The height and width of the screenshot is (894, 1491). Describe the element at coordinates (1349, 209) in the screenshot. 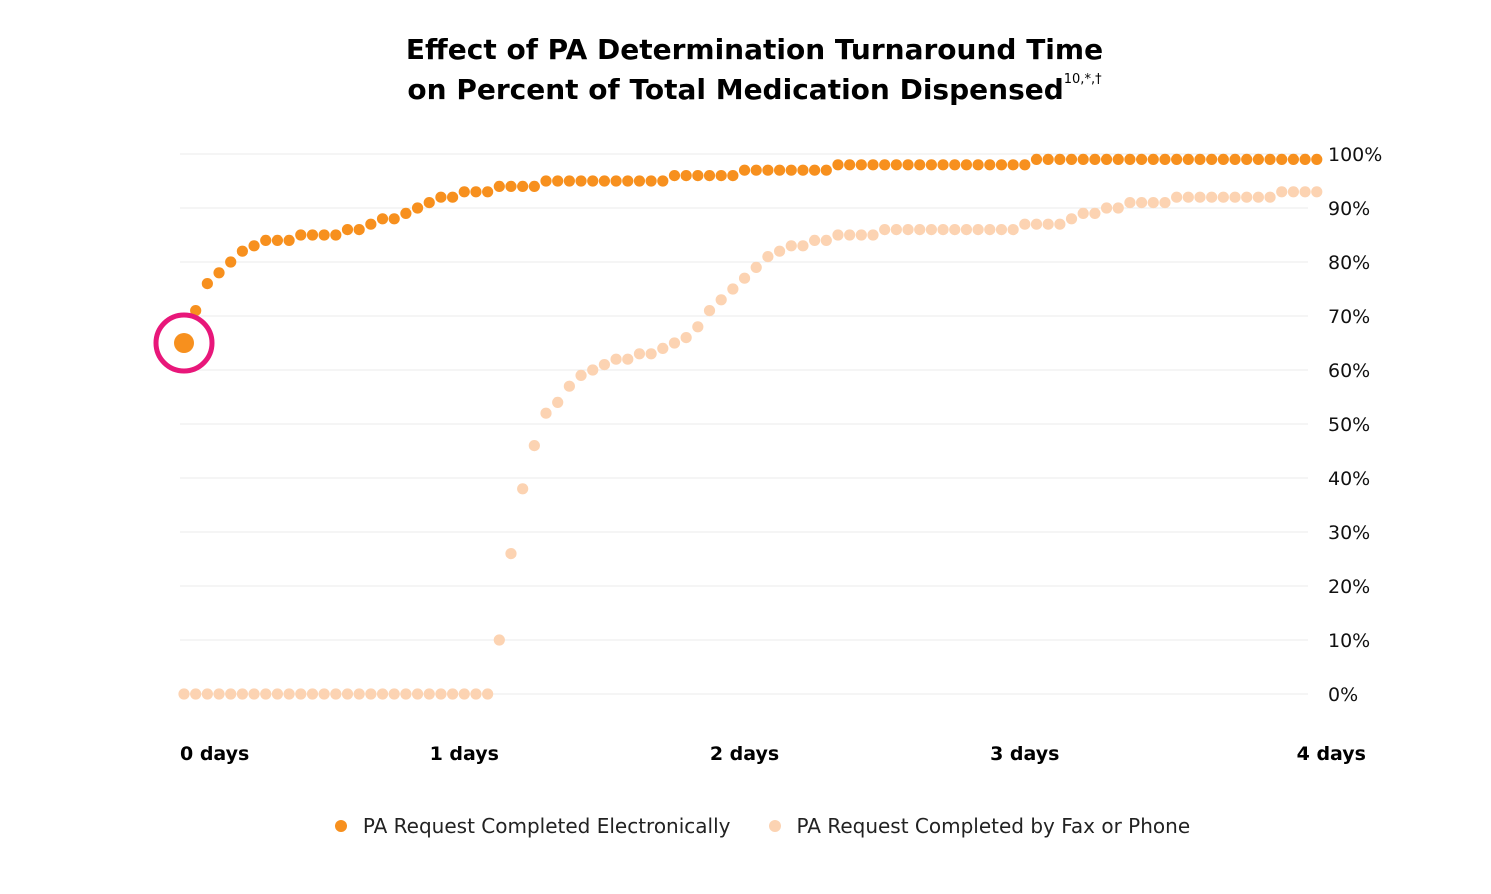

I see `y-tick-label: 90%` at that location.